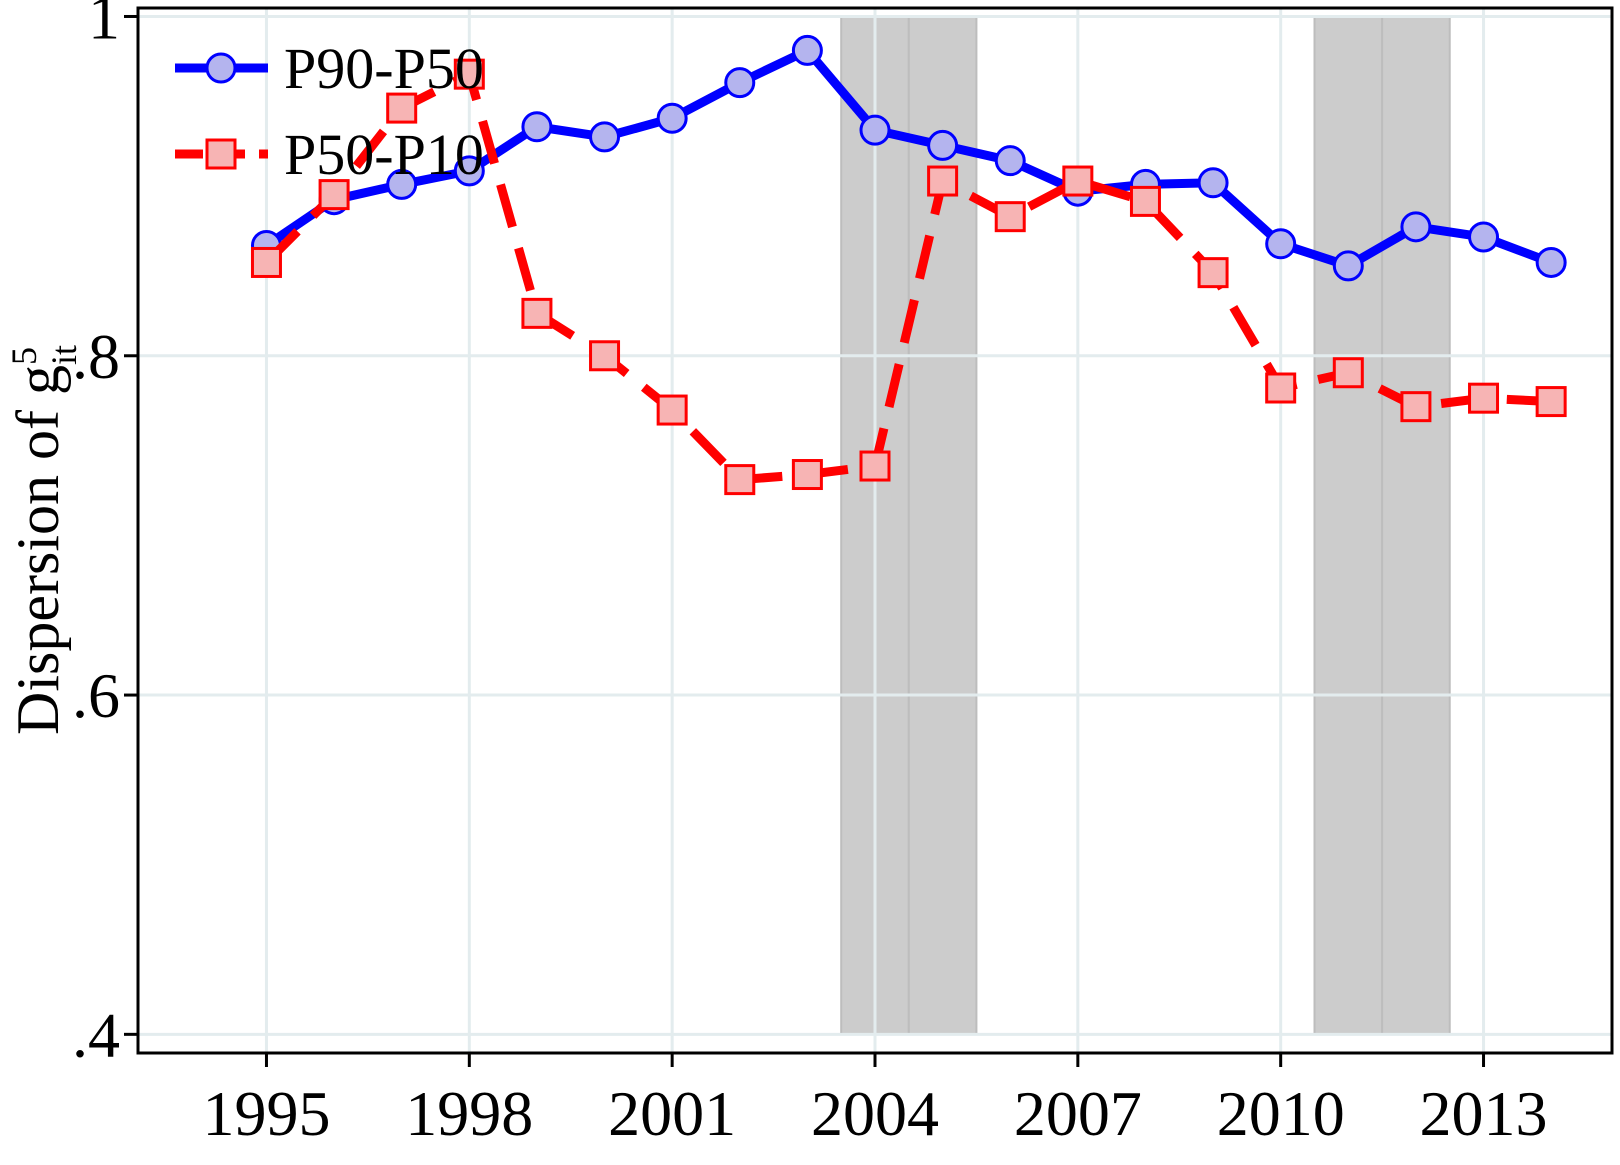 The image size is (1620, 1165). Describe the element at coordinates (875, 1113) in the screenshot. I see `x-tick-label: 2004` at that location.